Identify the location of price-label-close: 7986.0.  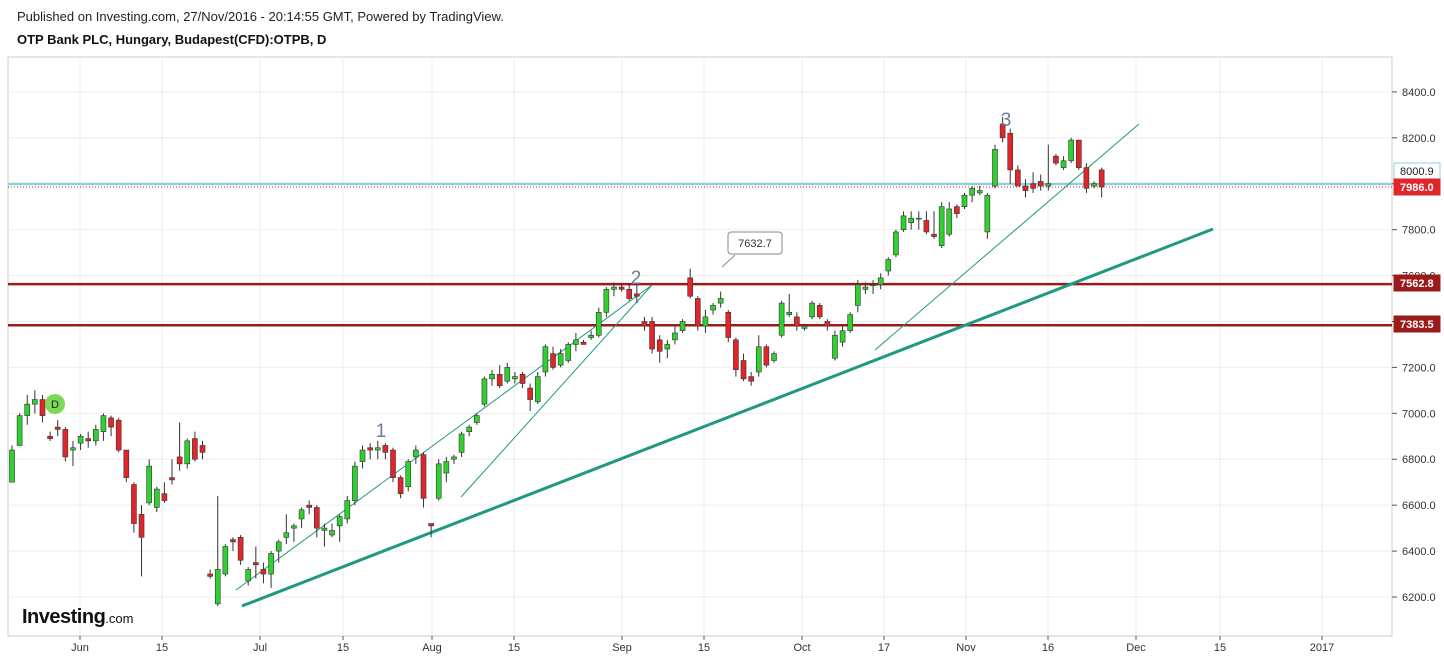
(1417, 188).